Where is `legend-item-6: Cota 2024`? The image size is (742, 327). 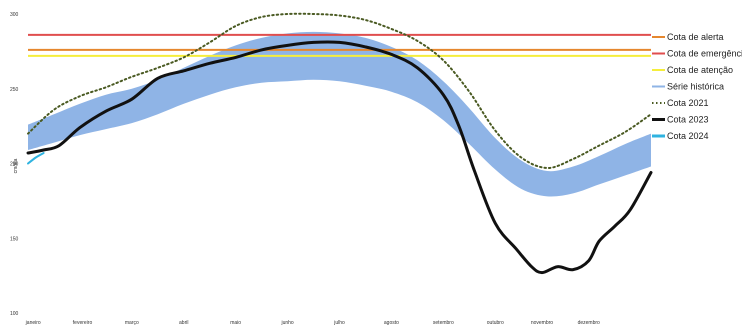
legend-item-6: Cota 2024 is located at coordinates (680, 136).